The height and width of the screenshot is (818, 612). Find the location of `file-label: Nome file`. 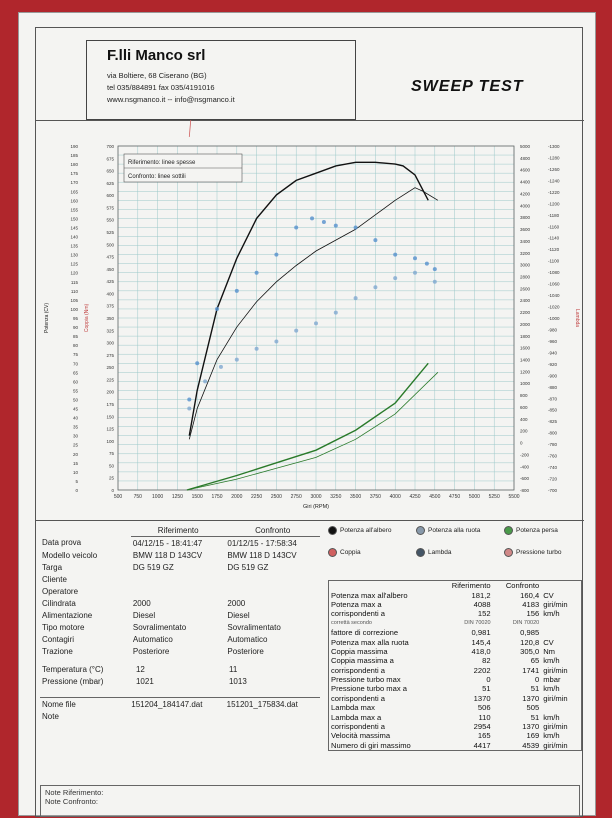

file-label: Nome file is located at coordinates (59, 704).